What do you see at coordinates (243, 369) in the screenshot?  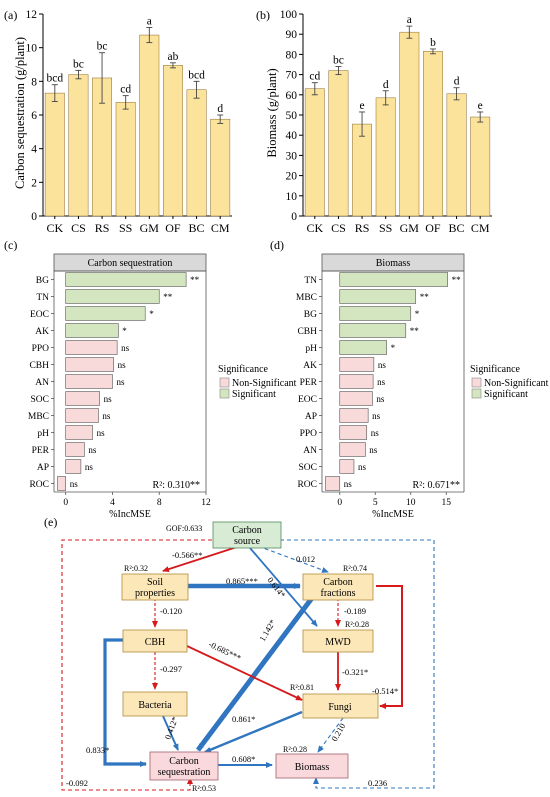 I see `legend-title: Significance` at bounding box center [243, 369].